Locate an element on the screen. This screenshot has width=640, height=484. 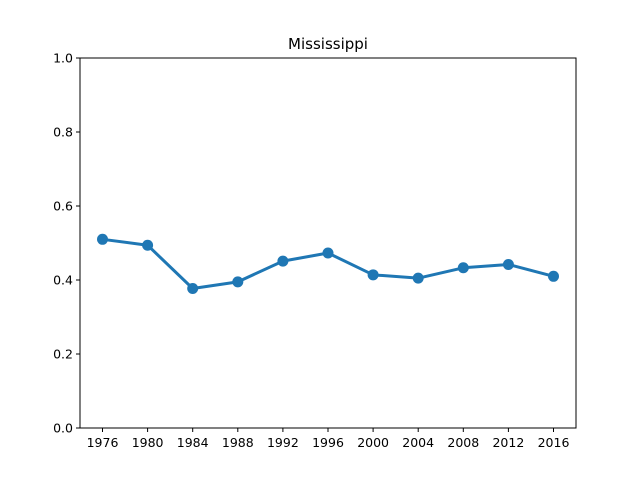
x-tick-label: 2004 is located at coordinates (418, 442).